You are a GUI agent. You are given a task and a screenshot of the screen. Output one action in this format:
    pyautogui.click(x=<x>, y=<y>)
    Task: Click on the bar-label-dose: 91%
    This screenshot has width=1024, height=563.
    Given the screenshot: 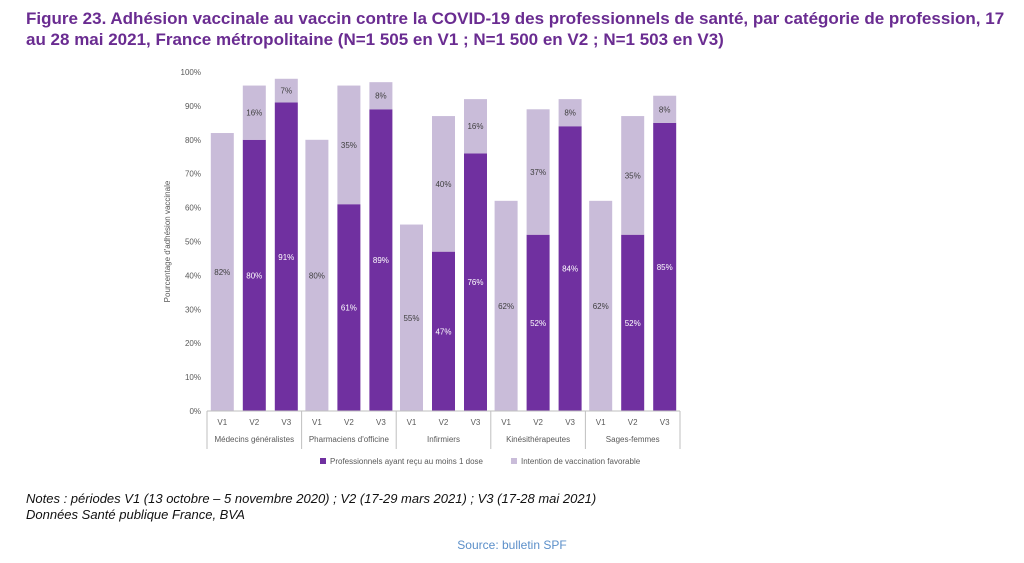 What is the action you would take?
    pyautogui.click(x=286, y=257)
    